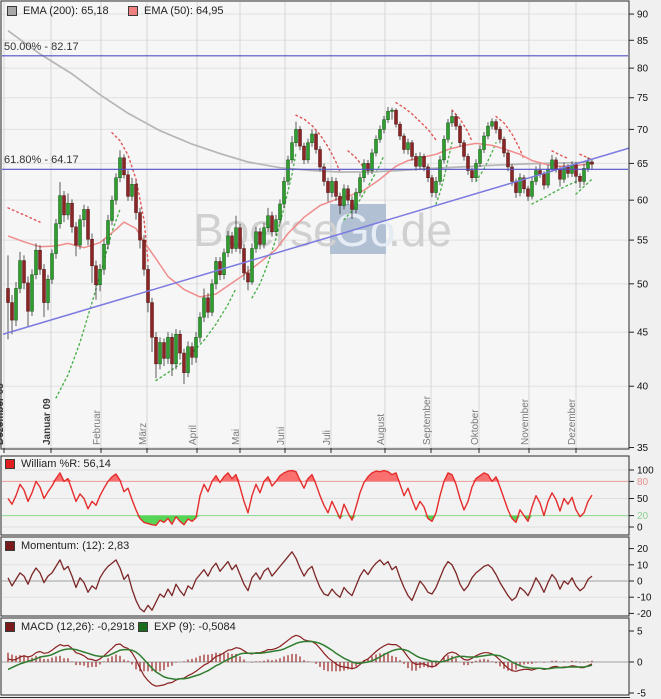 The image size is (661, 699). I want to click on williams-swatch, so click(10, 464).